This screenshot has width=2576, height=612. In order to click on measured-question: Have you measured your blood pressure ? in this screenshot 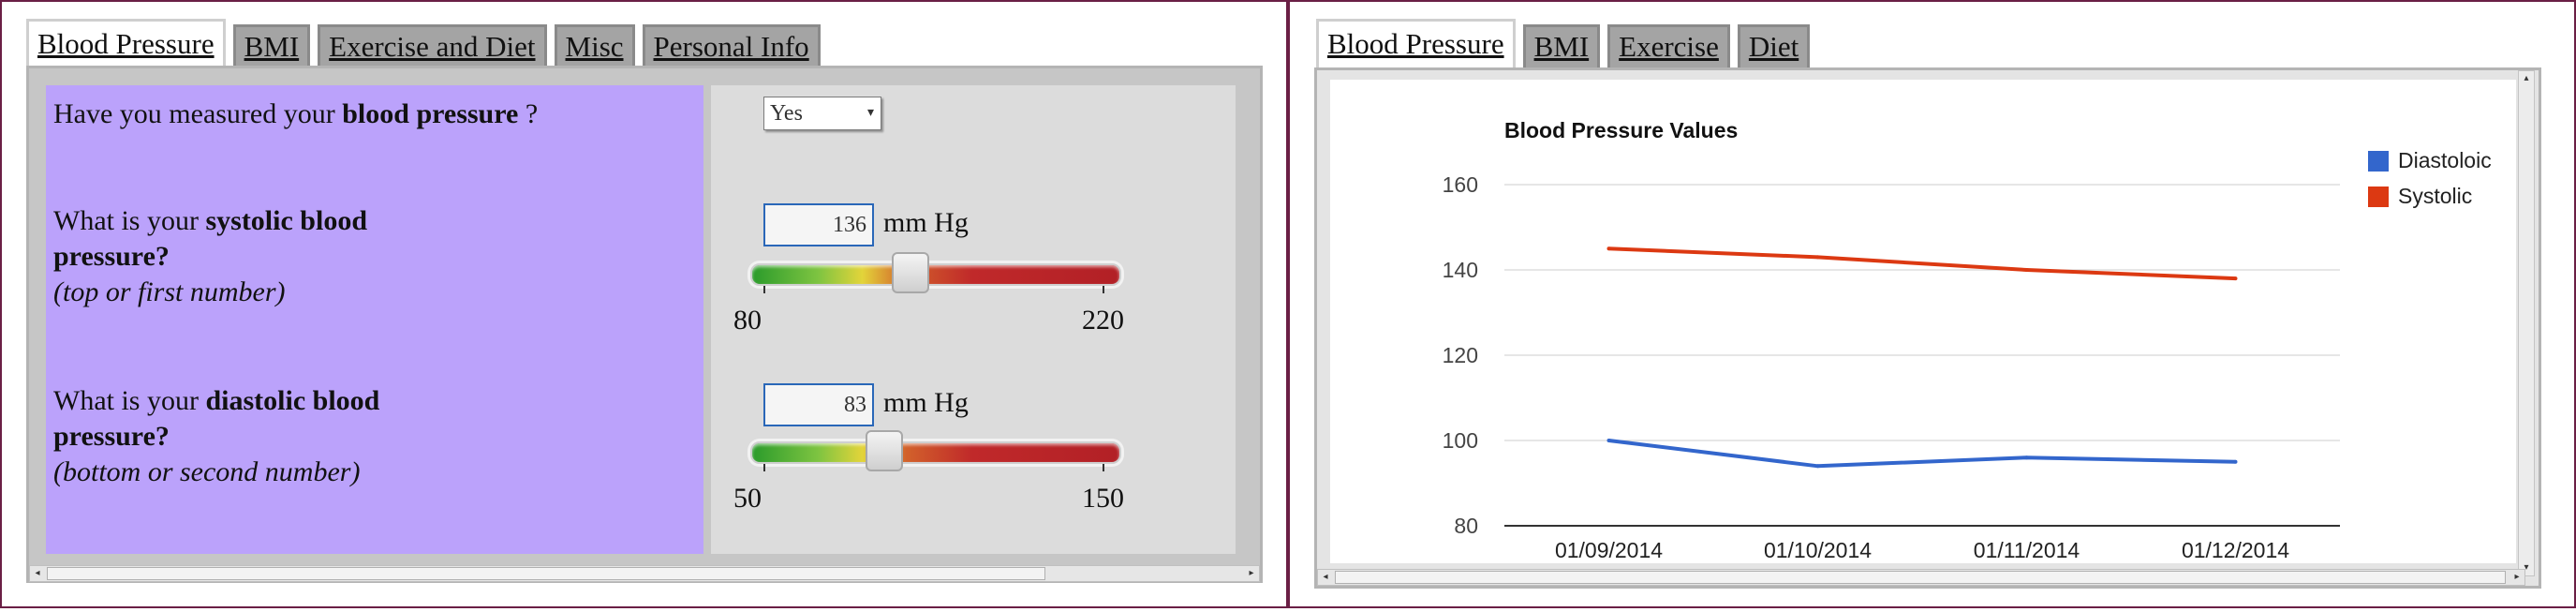, I will do `click(295, 114)`.